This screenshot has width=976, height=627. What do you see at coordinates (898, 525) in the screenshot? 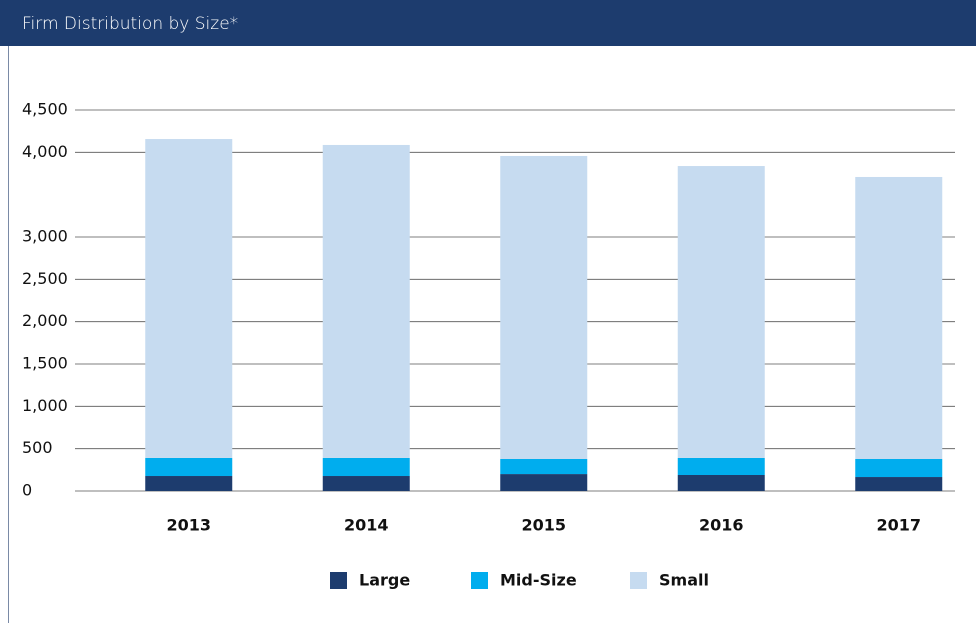
I see `x-tick-label: 2017` at bounding box center [898, 525].